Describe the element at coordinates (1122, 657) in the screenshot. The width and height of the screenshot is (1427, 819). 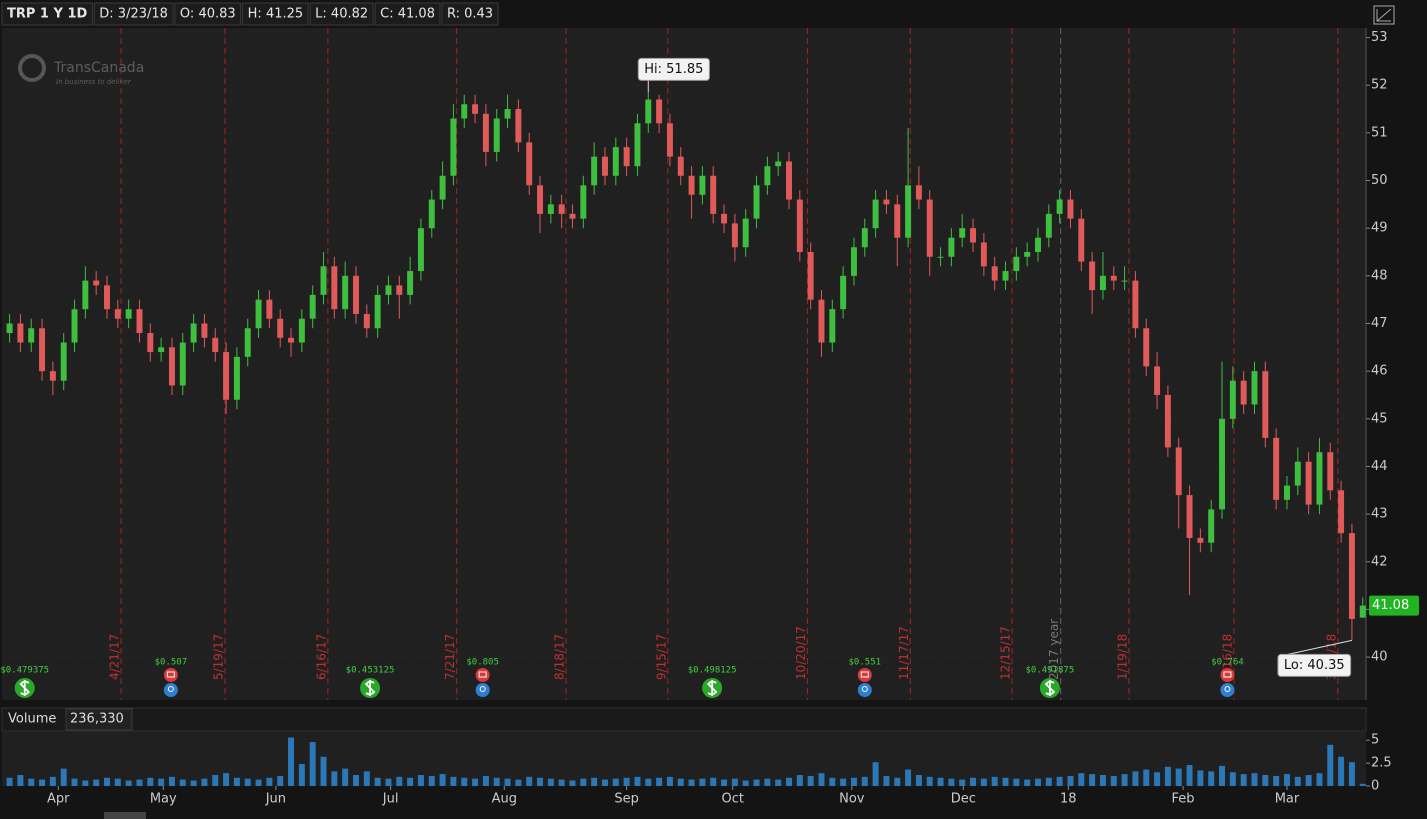
I see `period-label: 1/19/18` at that location.